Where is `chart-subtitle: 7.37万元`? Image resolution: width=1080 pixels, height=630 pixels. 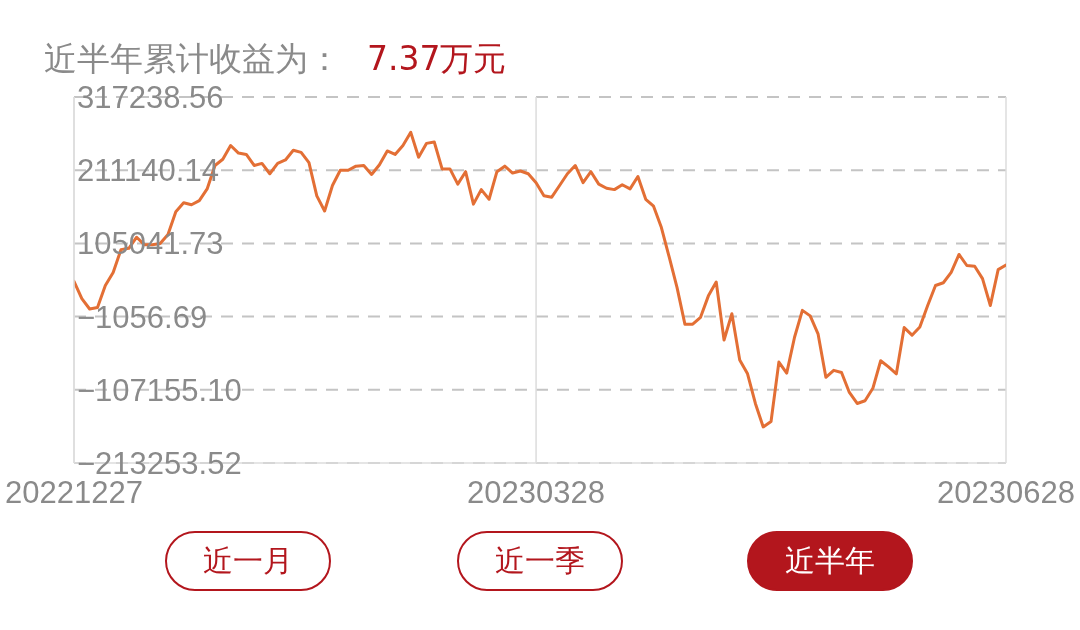 chart-subtitle: 7.37万元 is located at coordinates (437, 58).